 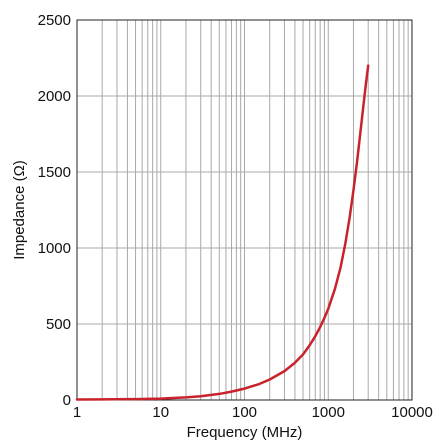 I want to click on x-axis-label: Frequency (MHz), so click(x=245, y=432).